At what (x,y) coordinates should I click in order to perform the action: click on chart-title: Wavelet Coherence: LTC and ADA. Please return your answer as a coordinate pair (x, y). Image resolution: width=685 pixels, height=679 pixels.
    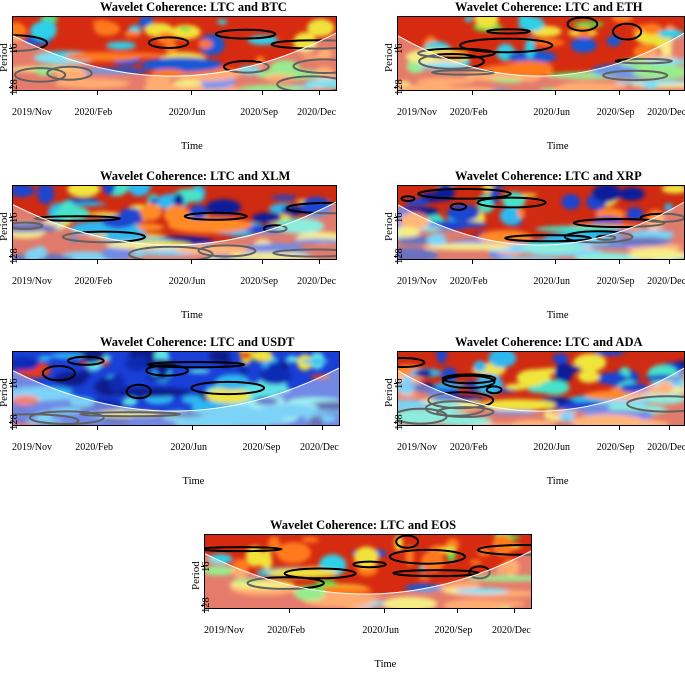
    Looking at the image, I should click on (549, 342).